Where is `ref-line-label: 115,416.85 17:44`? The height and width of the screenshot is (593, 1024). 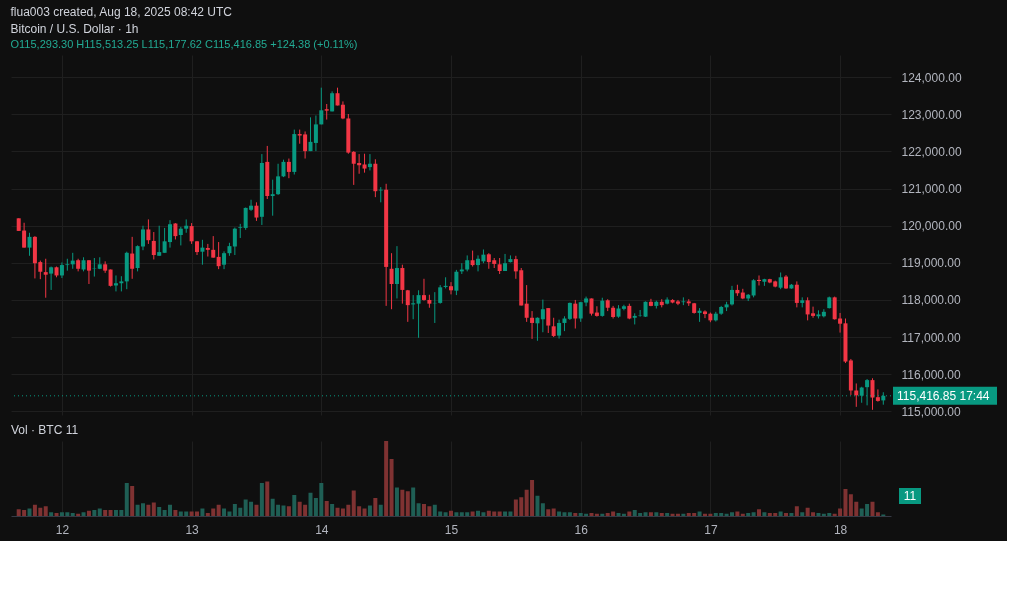 ref-line-label: 115,416.85 17:44 is located at coordinates (943, 395).